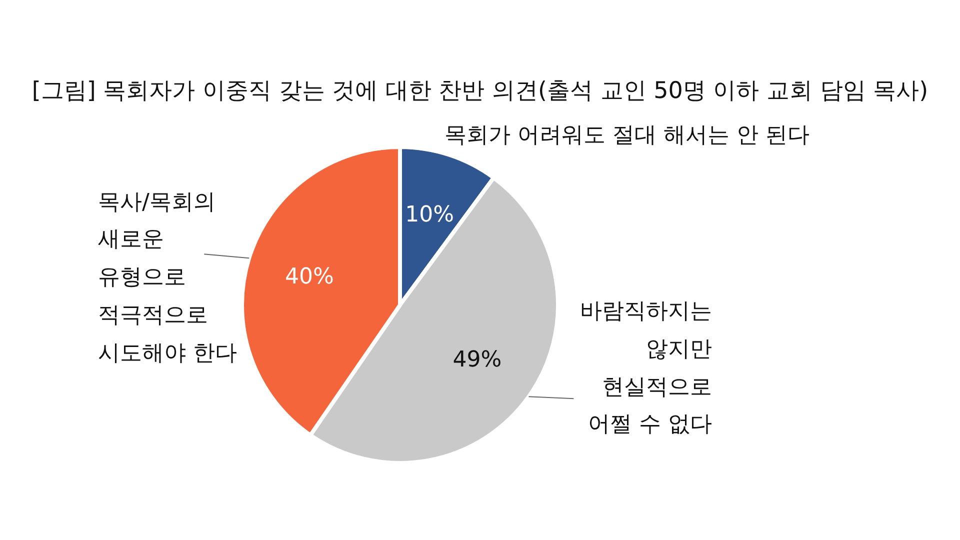 The image size is (960, 540). Describe the element at coordinates (480, 91) in the screenshot. I see `chart-title: [그림] 목회자가 이중직 갖는 것에 대한 찬반 의견(출석 교인 50명 이하 교회 담임 목사)` at that location.